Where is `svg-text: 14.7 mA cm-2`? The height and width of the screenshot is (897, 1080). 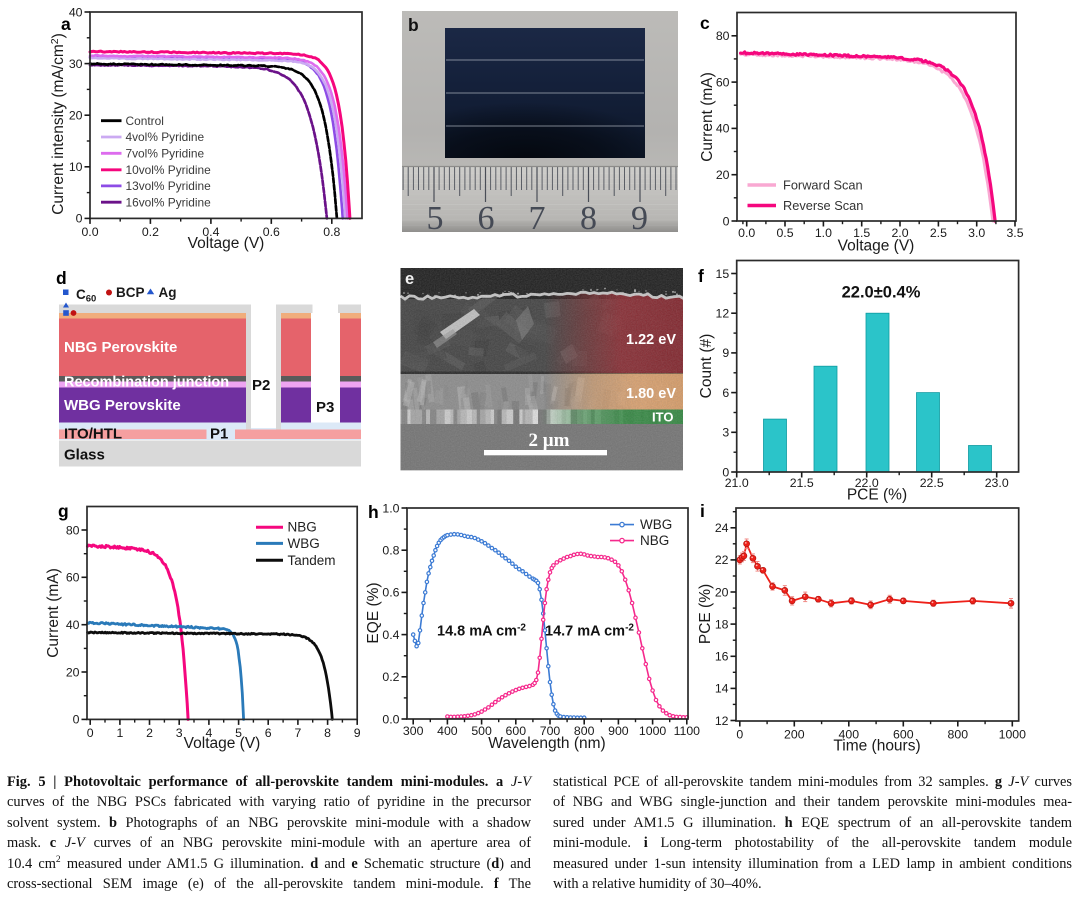
svg-text: 14.7 mA cm-2 is located at coordinates (589, 631).